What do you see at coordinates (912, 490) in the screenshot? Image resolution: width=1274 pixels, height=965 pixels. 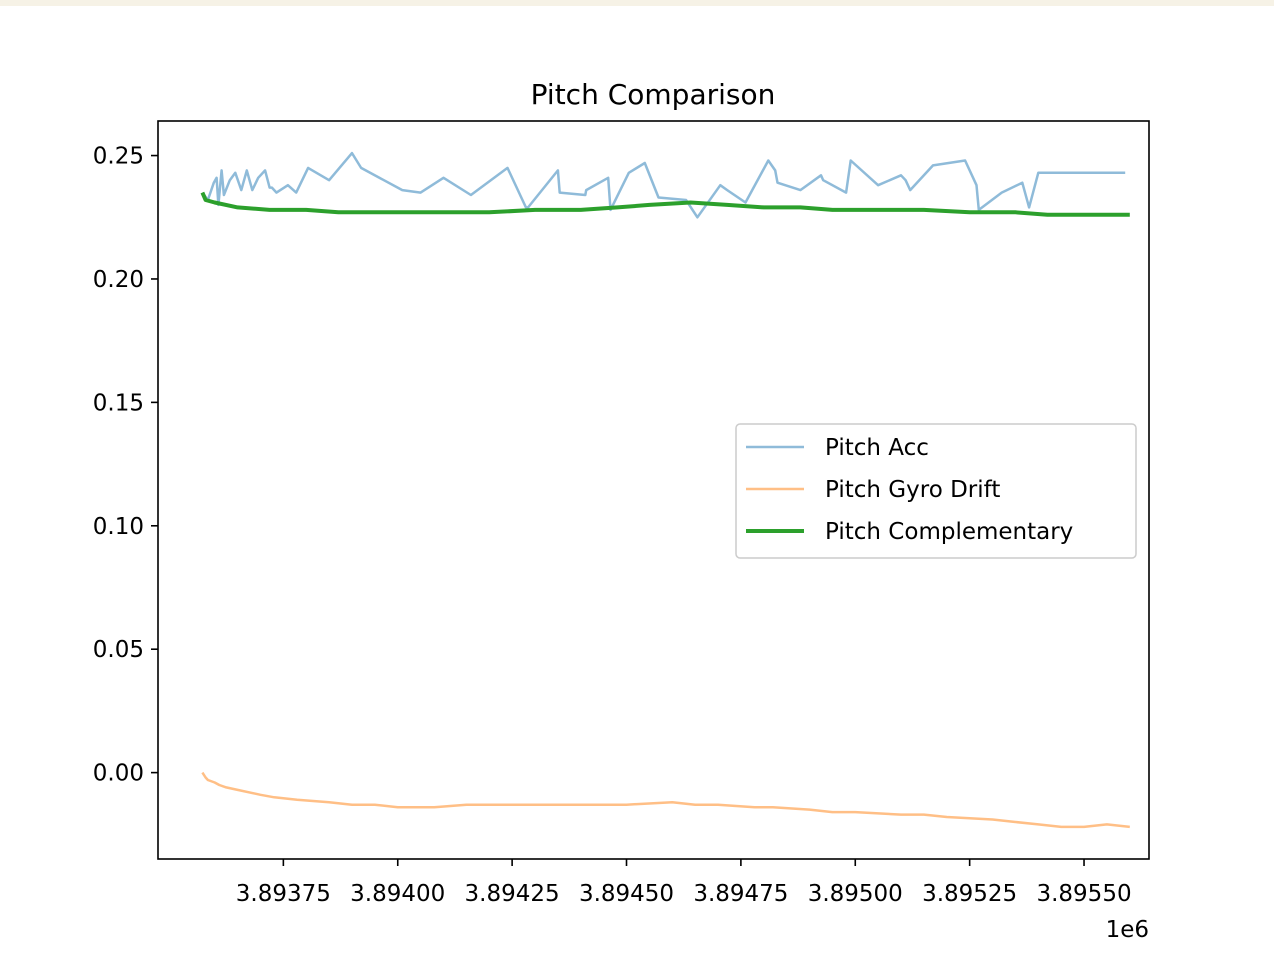 I see `legend-entry-label: Pitch Gyro Drift` at bounding box center [912, 490].